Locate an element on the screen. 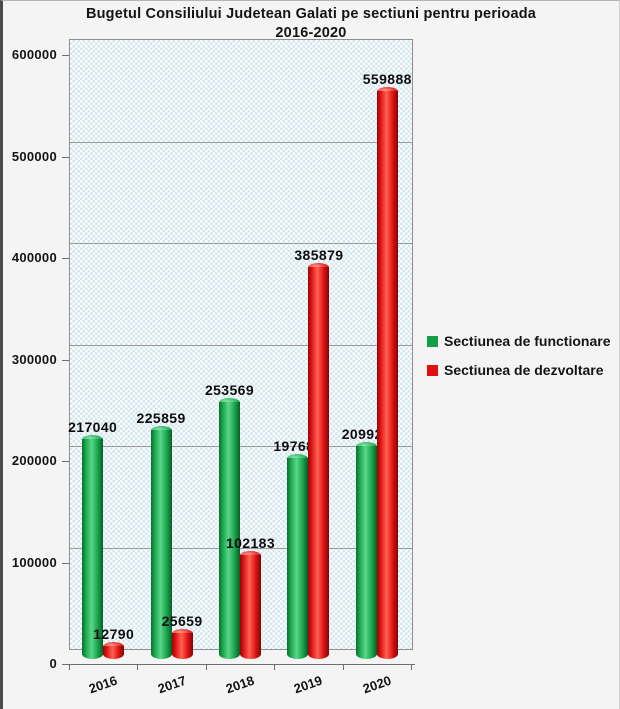 This screenshot has width=620, height=709. legend-label: Sectiunea de dezvoltare is located at coordinates (524, 370).